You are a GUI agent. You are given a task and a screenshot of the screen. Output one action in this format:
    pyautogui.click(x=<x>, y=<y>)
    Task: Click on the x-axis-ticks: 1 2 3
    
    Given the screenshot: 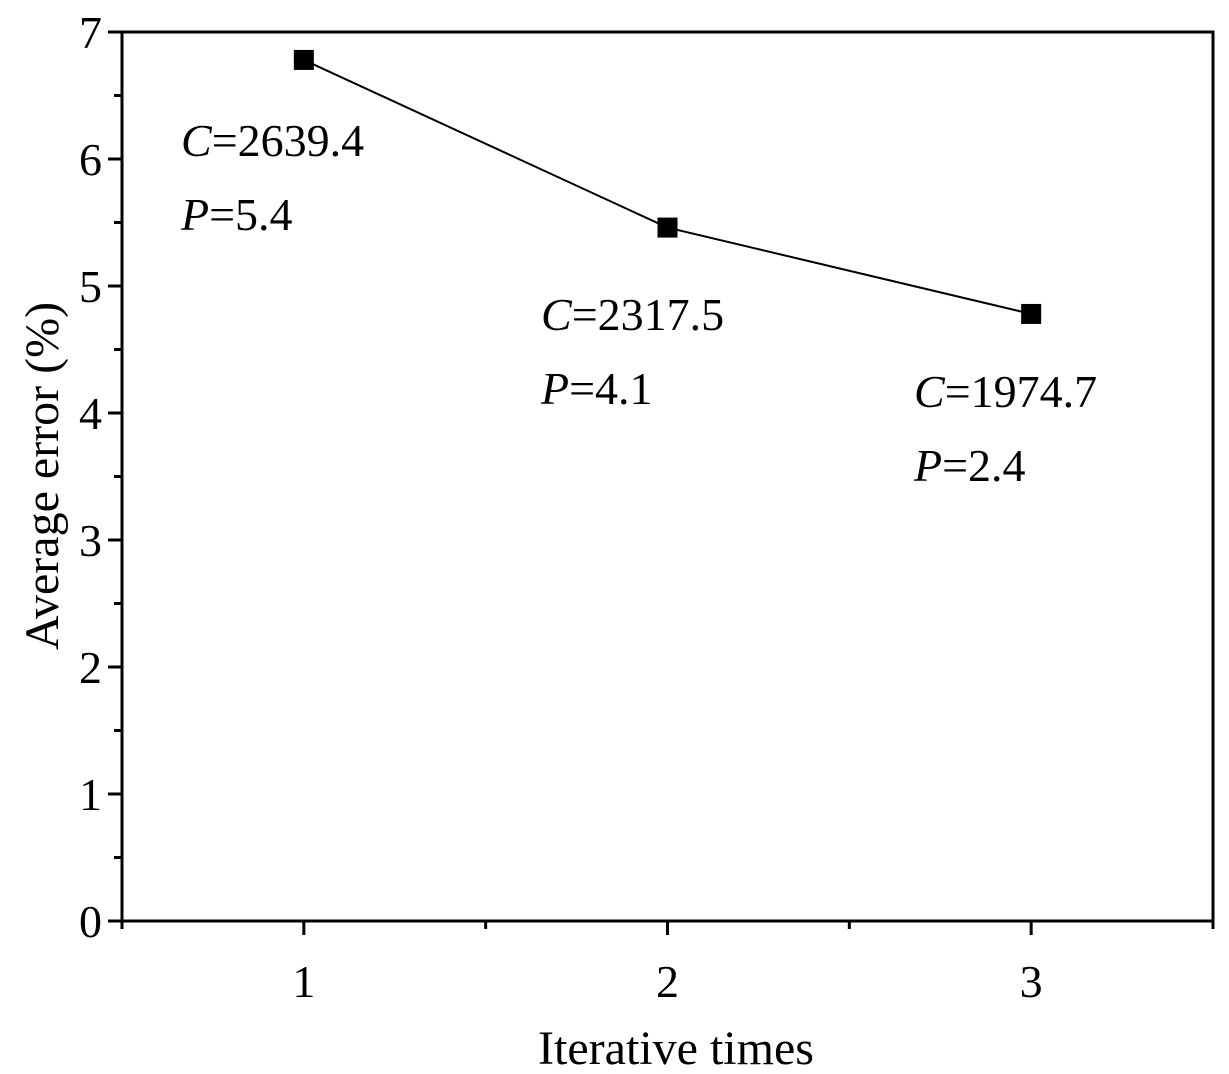 What is the action you would take?
    pyautogui.click(x=667, y=964)
    